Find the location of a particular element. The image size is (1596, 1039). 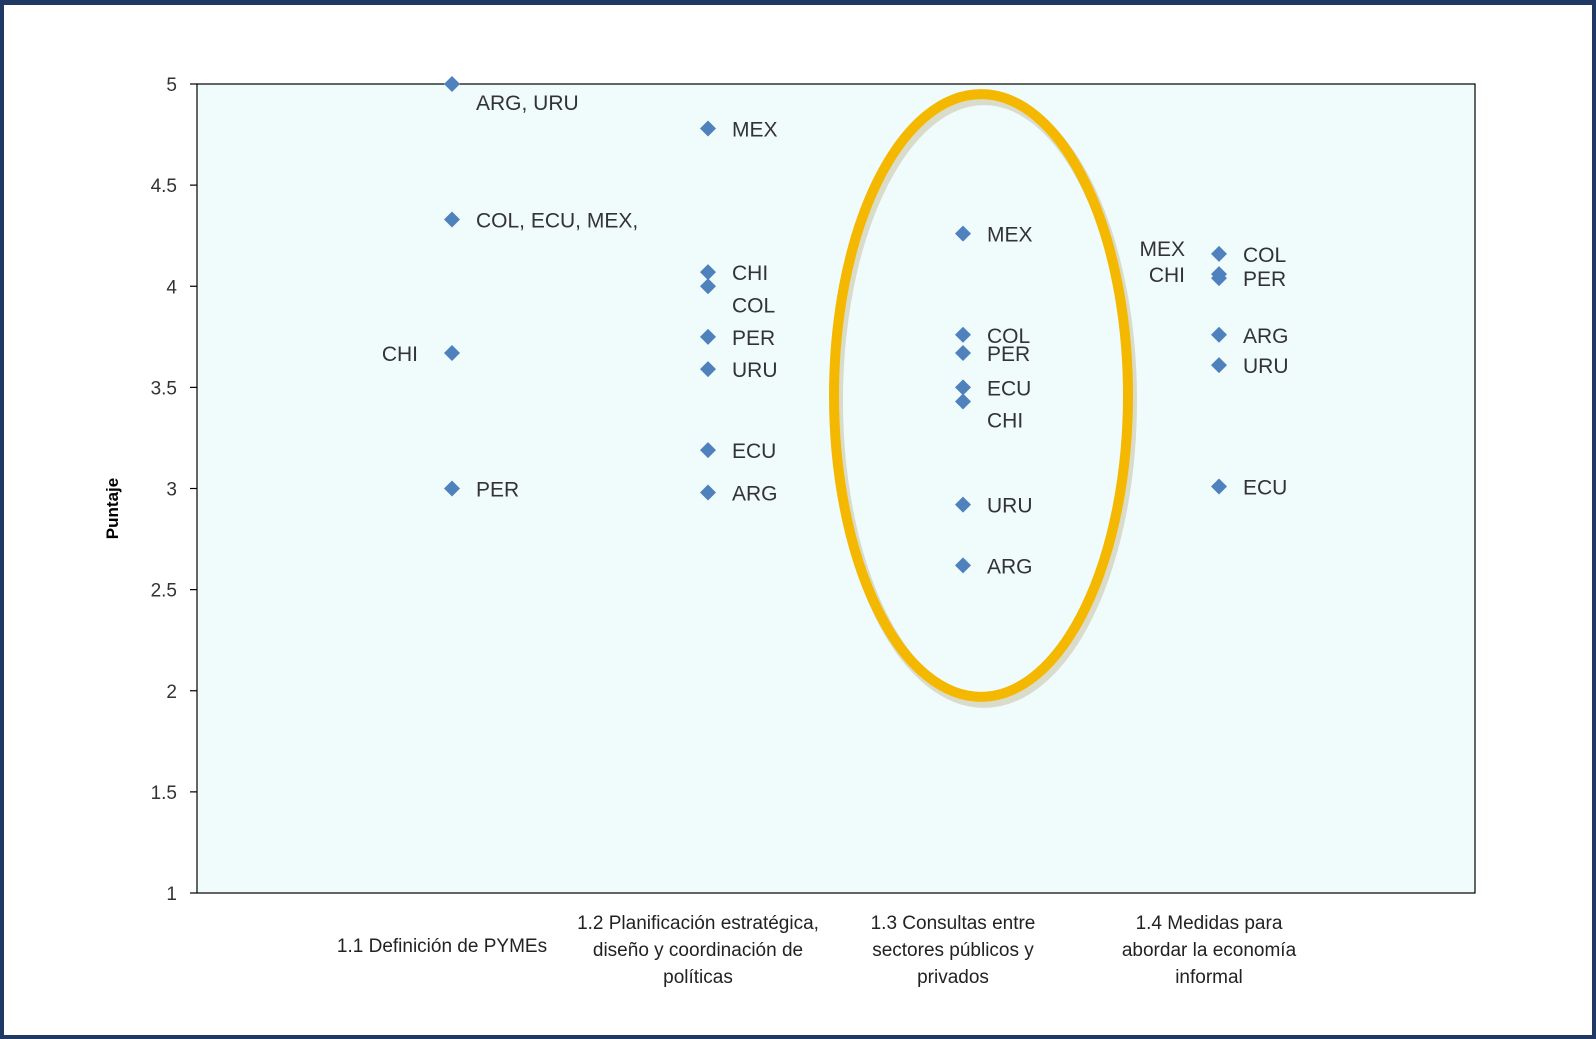

point-label: ARG, URU is located at coordinates (527, 103).